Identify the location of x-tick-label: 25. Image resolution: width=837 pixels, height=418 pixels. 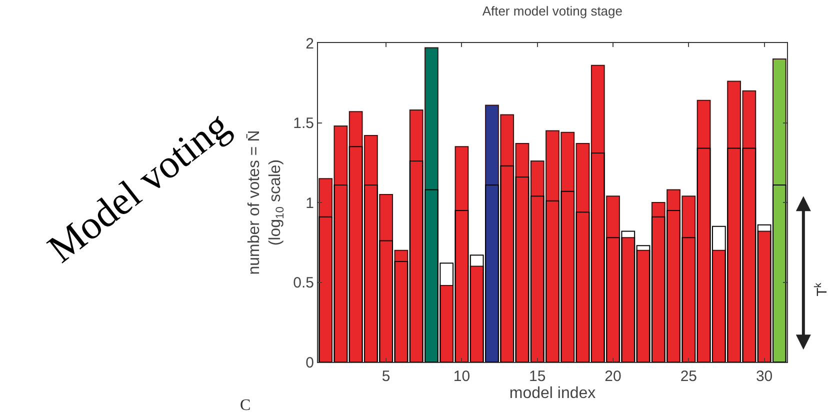
(689, 376).